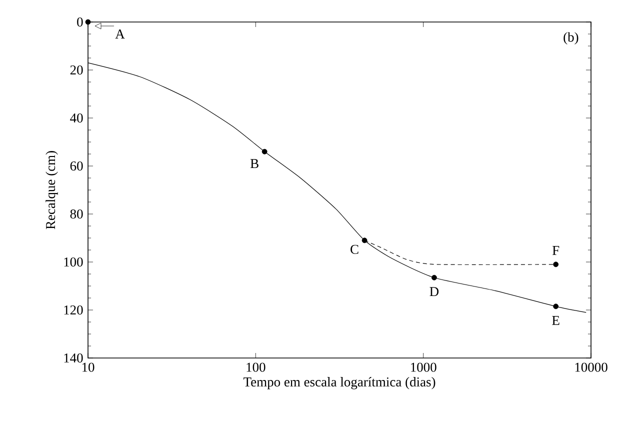 Image resolution: width=617 pixels, height=432 pixels. I want to click on x-tick-label: 10, so click(88, 367).